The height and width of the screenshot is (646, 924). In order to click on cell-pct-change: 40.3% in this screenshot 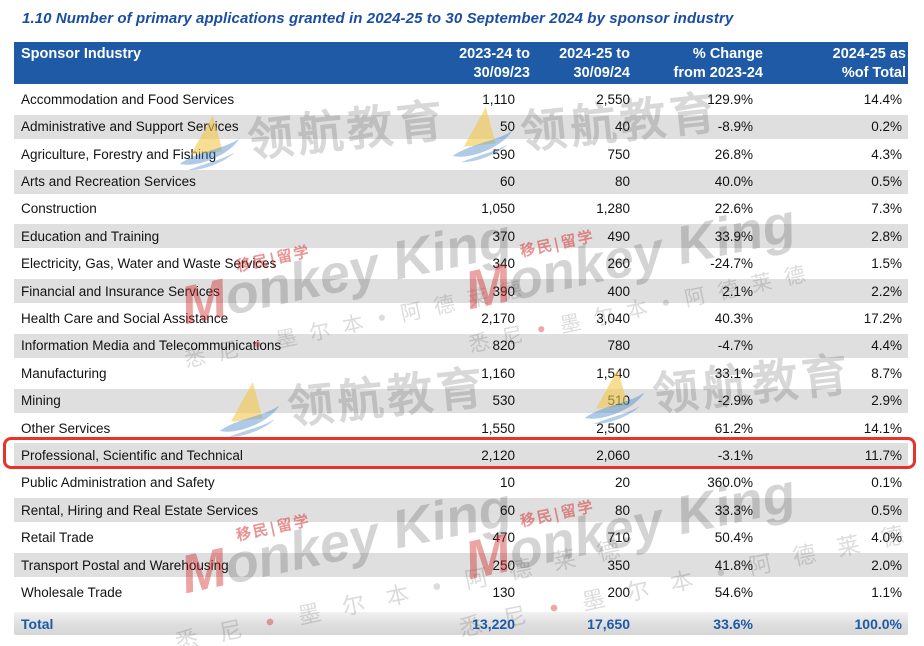, I will do `click(733, 319)`.